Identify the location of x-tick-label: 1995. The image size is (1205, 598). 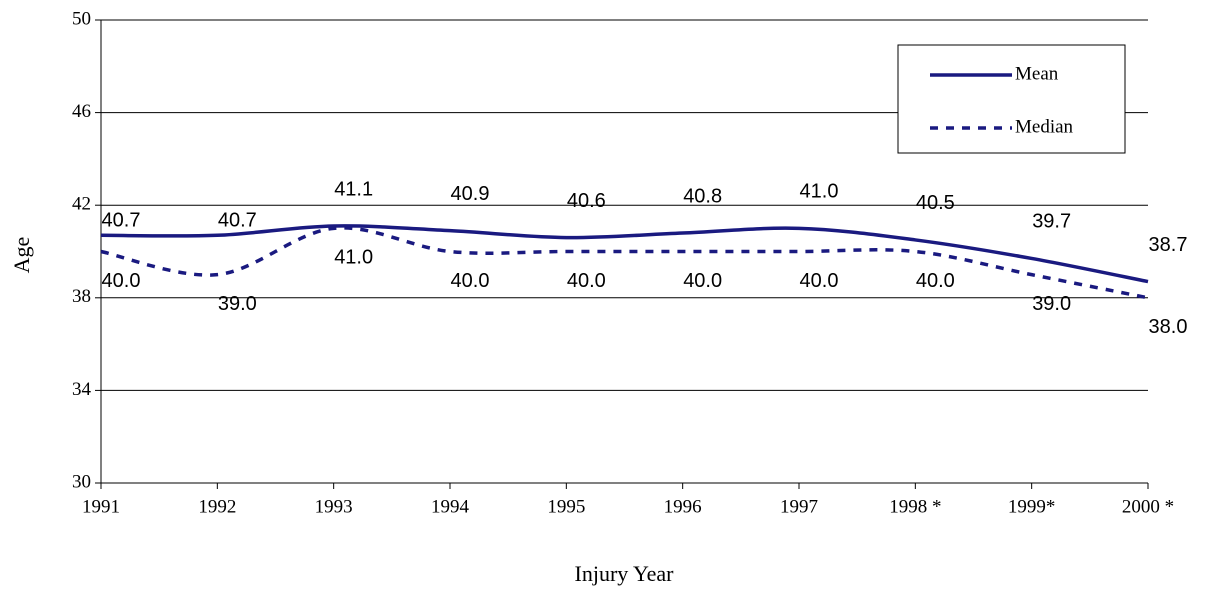
(566, 506).